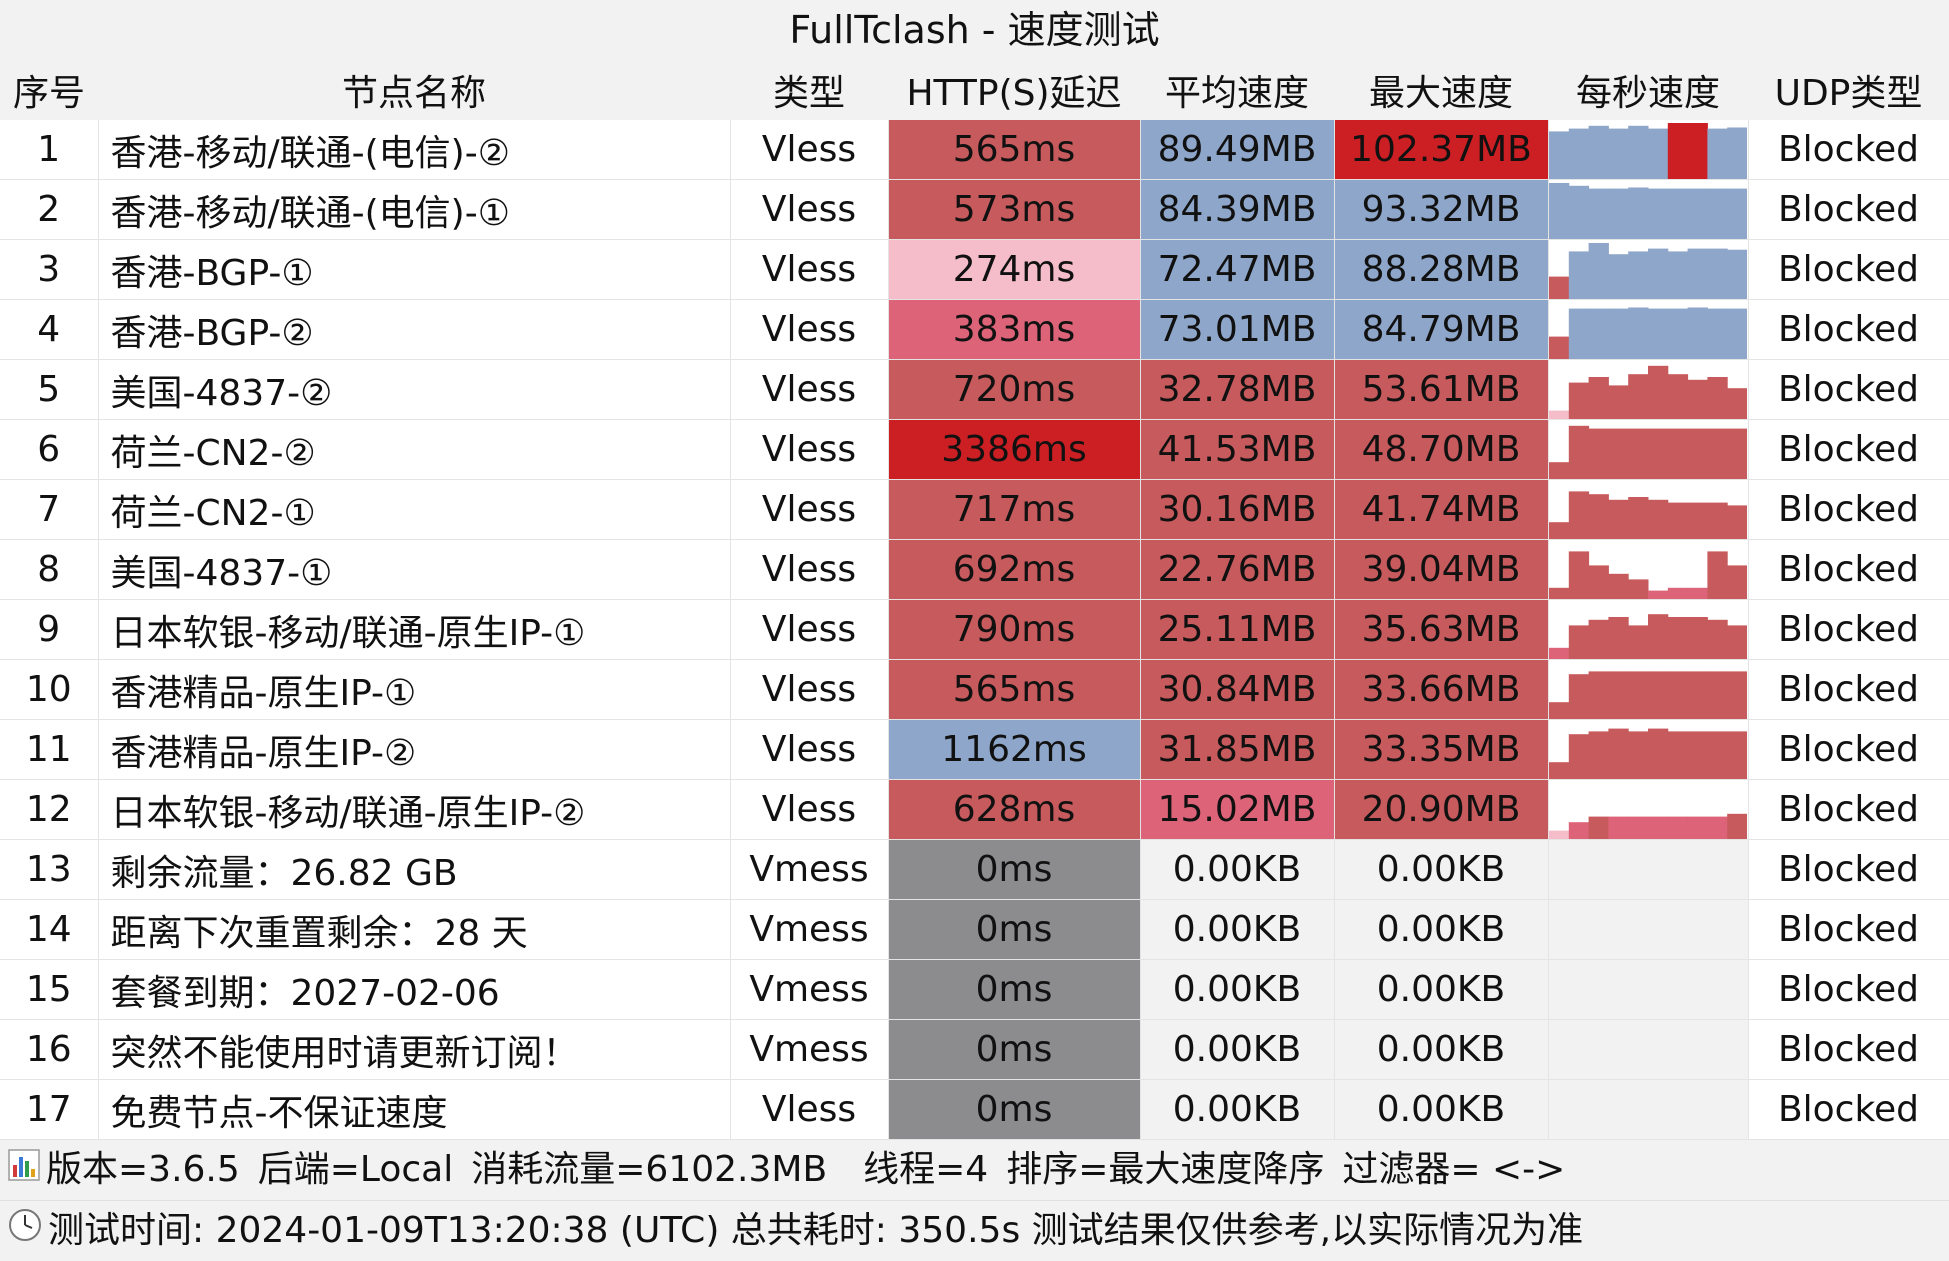 Image resolution: width=1949 pixels, height=1261 pixels. I want to click on table-row: 4 香港-BGP-② Vless 383ms 73.01MB 84.79MB Blocked, so click(974, 329).